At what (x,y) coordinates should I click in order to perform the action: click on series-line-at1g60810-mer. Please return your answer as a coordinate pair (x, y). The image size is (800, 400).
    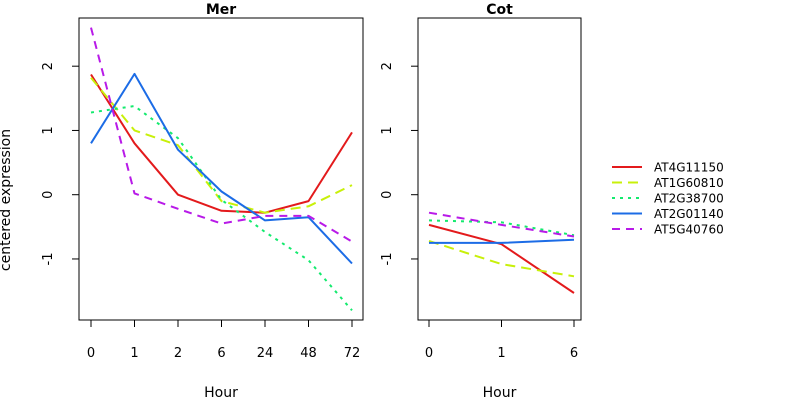
    Looking at the image, I should click on (221, 145).